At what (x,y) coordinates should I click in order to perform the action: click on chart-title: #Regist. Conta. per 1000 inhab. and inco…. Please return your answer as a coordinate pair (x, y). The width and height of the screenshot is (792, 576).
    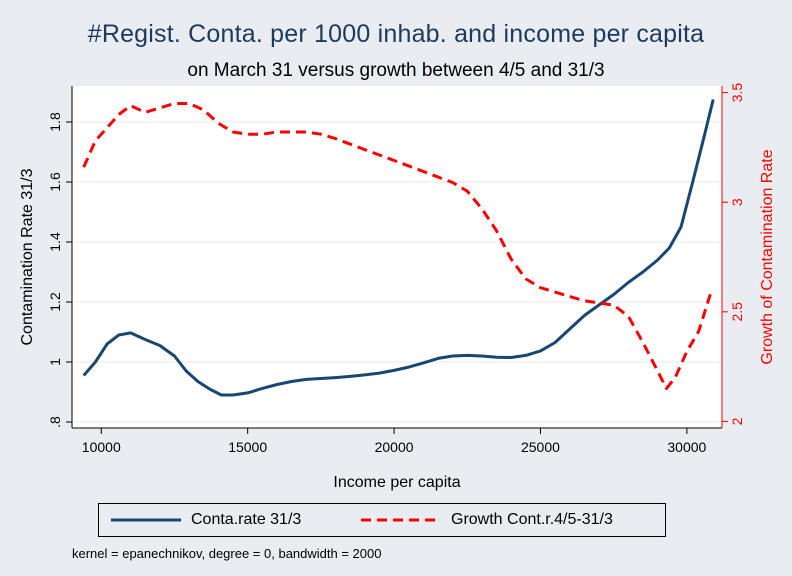
    Looking at the image, I should click on (396, 34).